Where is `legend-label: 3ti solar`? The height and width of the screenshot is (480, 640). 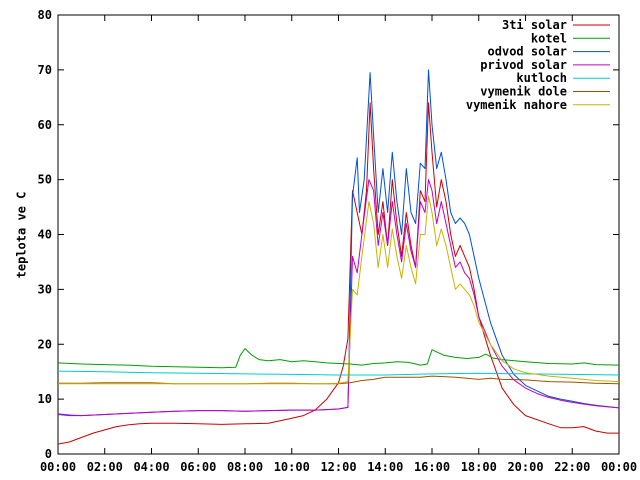 legend-label: 3ti solar is located at coordinates (534, 25).